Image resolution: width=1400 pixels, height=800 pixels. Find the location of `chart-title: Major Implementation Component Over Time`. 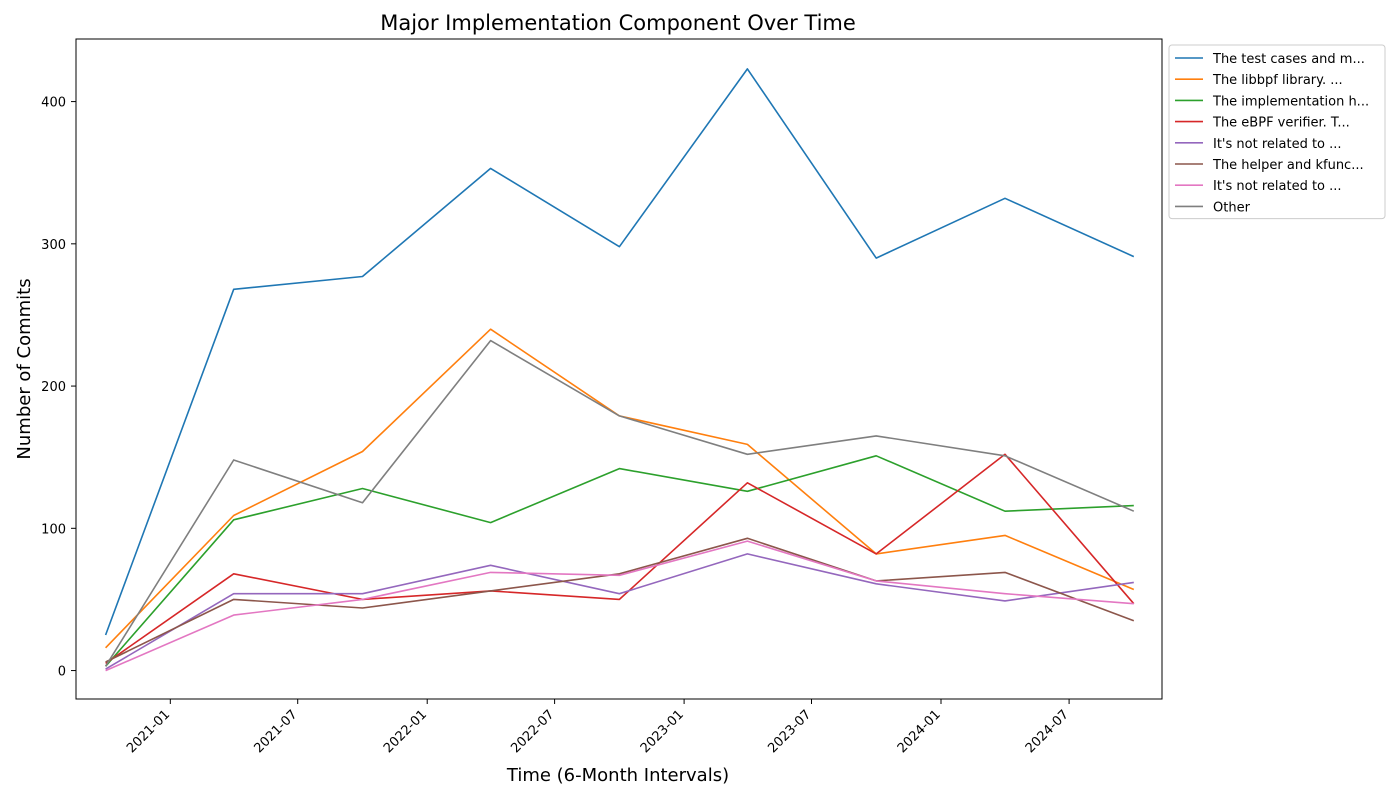

chart-title: Major Implementation Component Over Time is located at coordinates (618, 23).